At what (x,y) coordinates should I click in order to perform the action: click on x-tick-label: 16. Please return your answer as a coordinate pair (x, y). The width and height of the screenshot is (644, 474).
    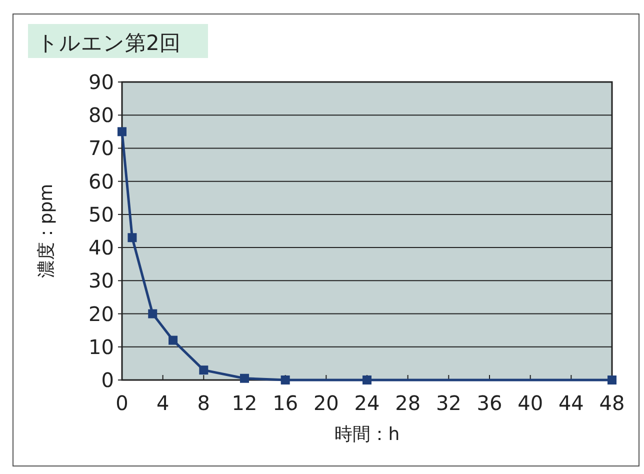
    Looking at the image, I should click on (285, 403).